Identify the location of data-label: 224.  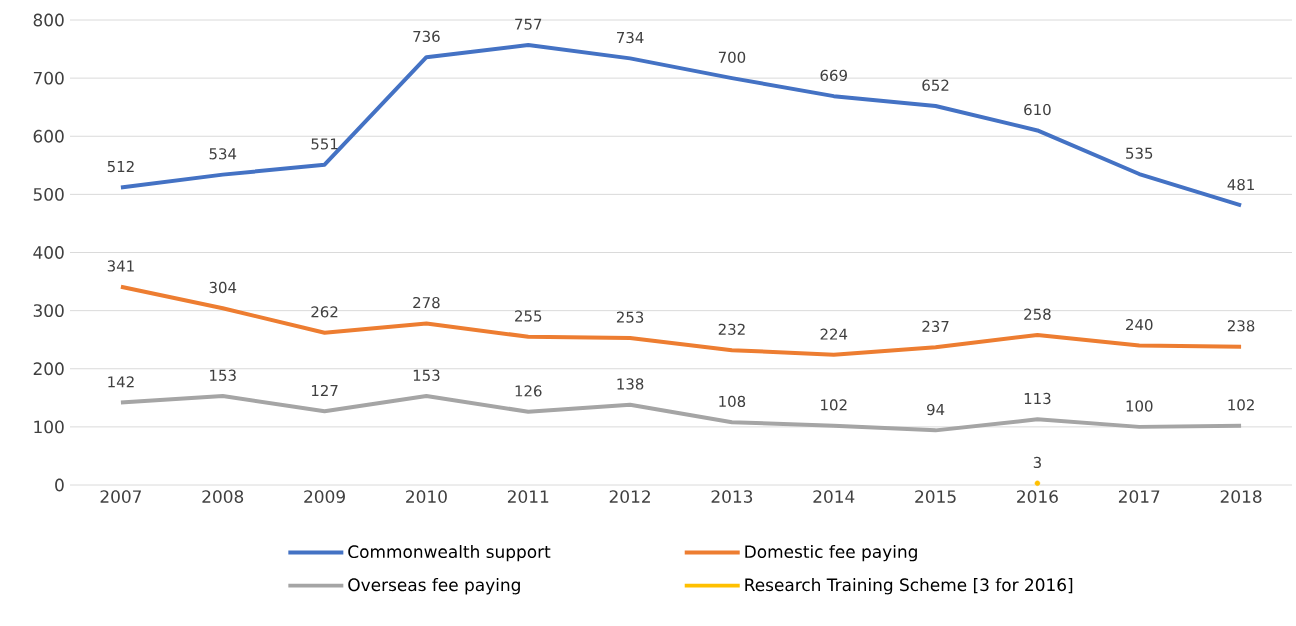
(834, 334).